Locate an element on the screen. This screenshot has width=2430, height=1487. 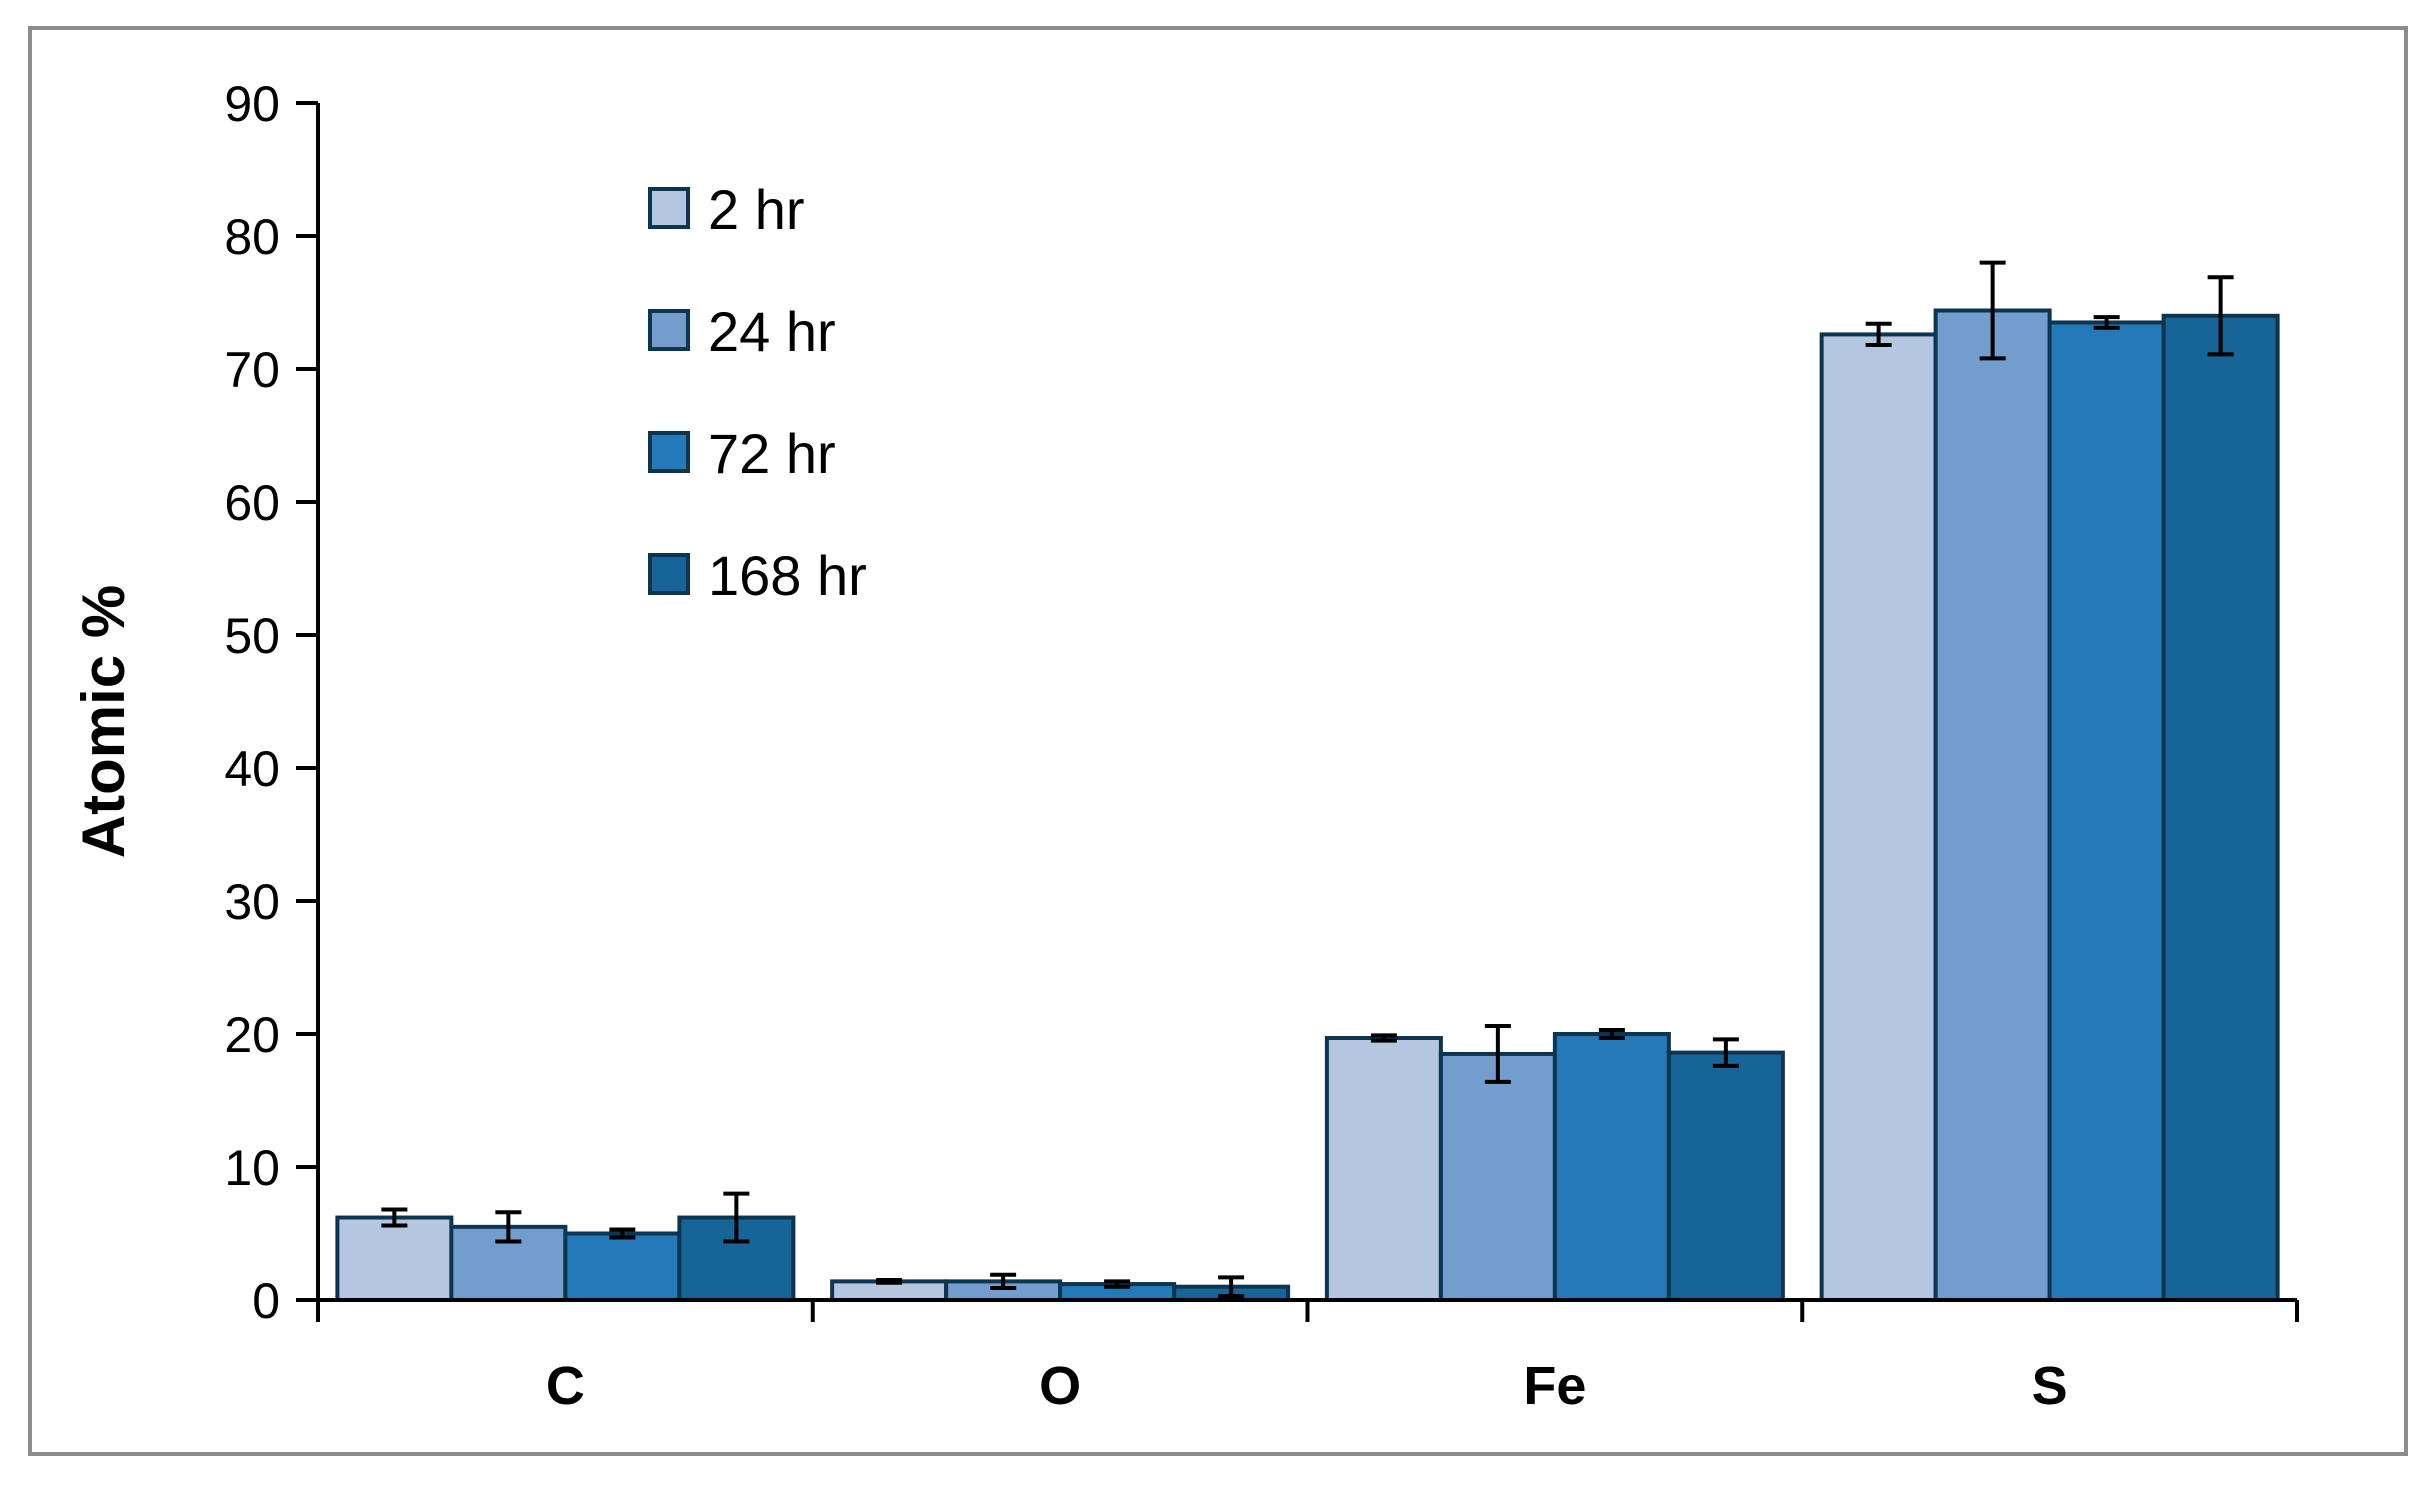
y-tick-label: 30 is located at coordinates (252, 902).